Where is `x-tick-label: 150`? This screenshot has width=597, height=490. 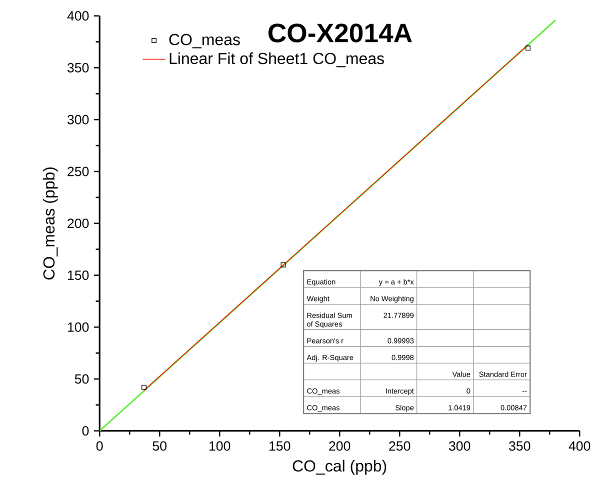 x-tick-label: 150 is located at coordinates (280, 446).